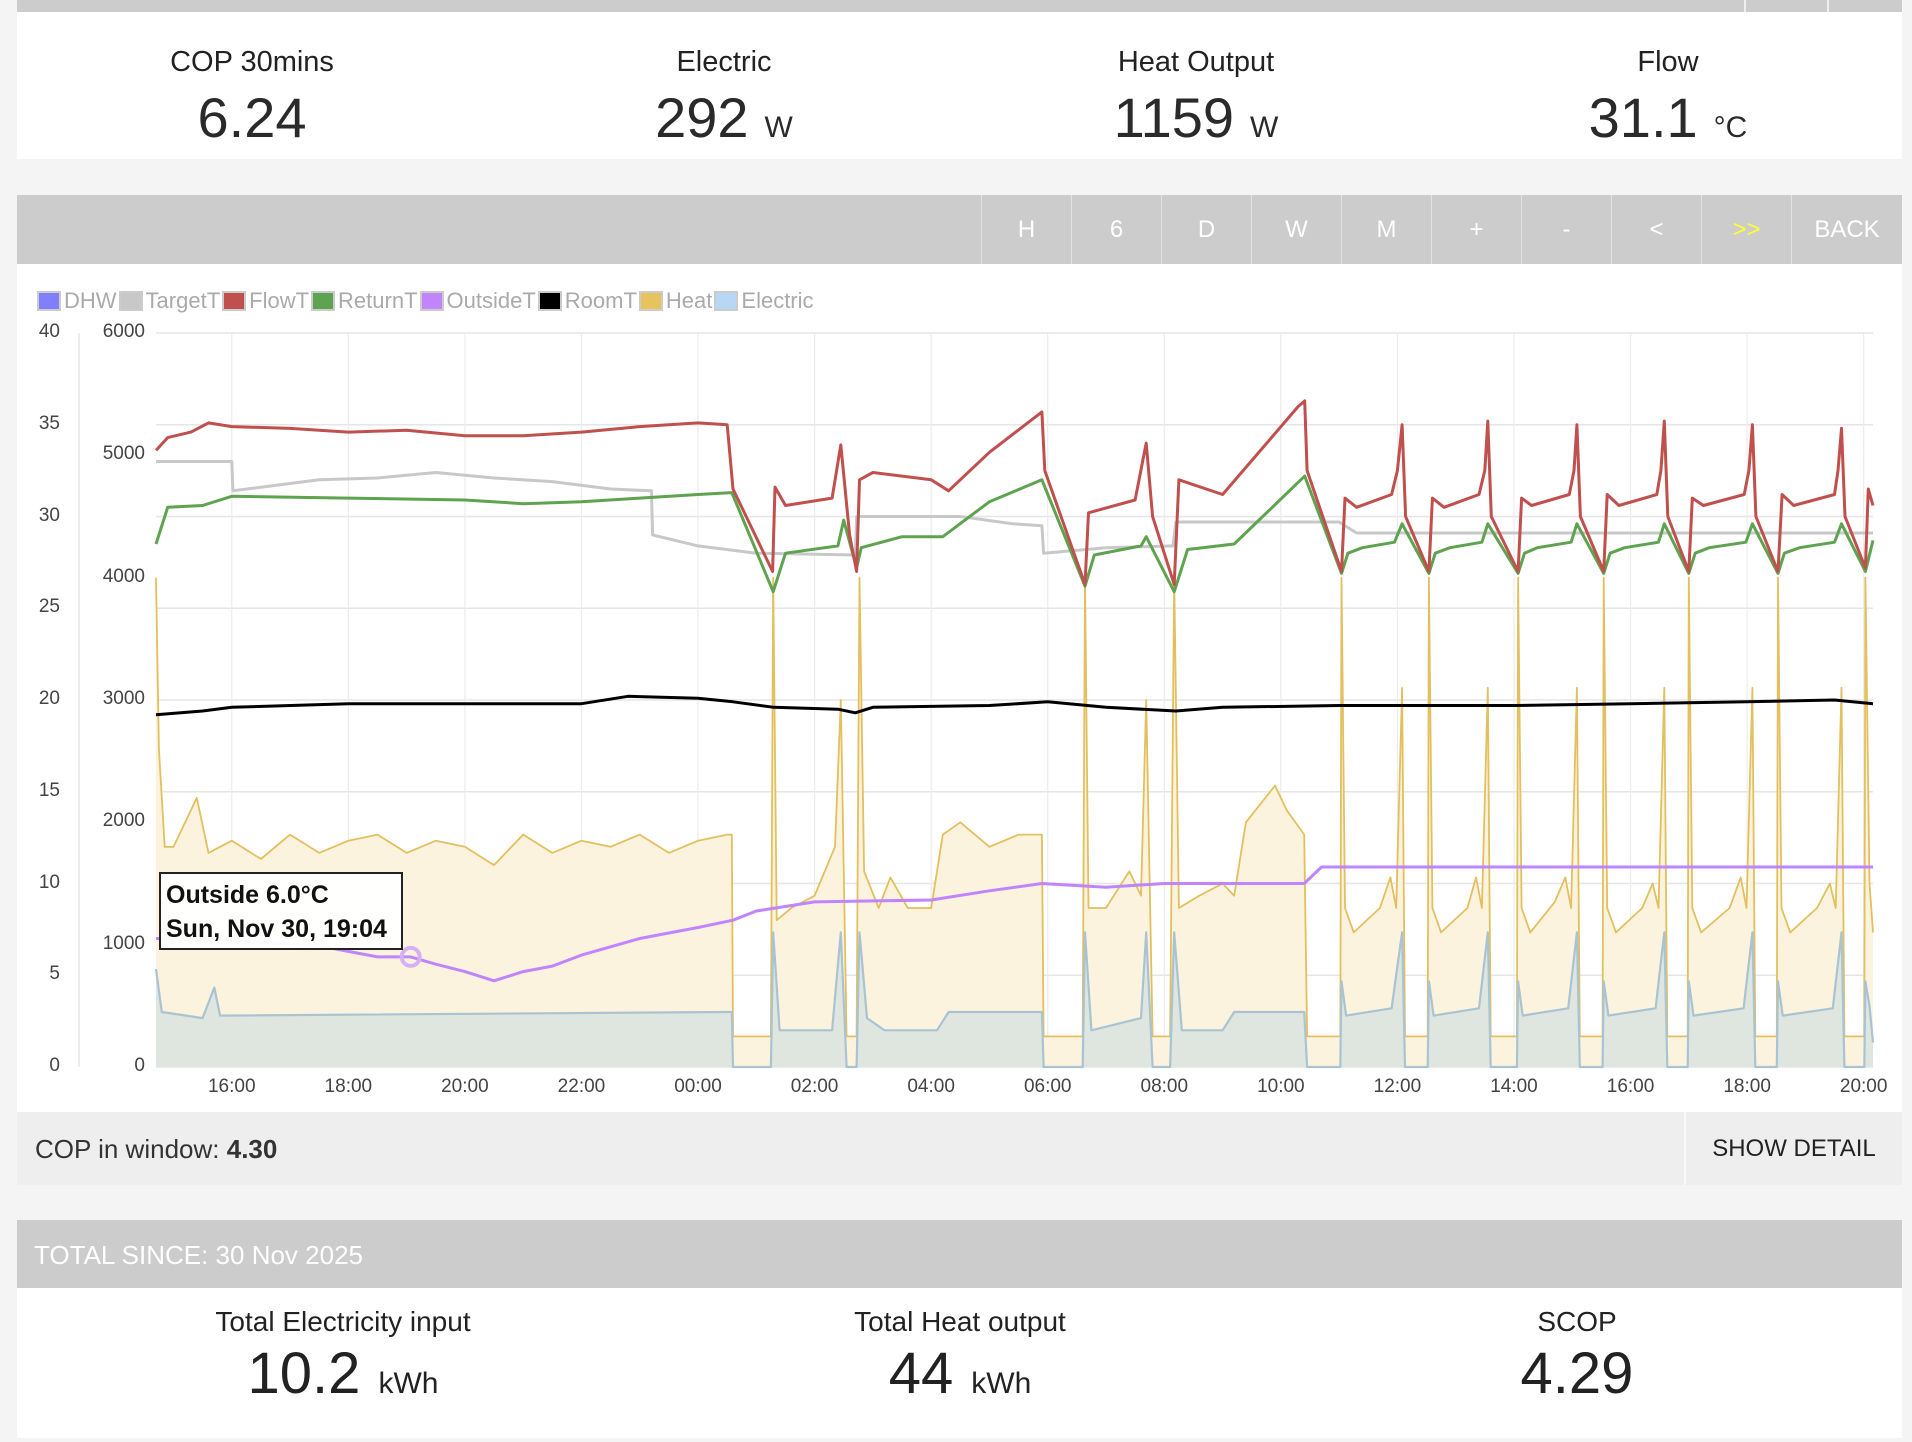 The width and height of the screenshot is (1912, 1442). What do you see at coordinates (378, 300) in the screenshot?
I see `legend-label: ReturnT` at bounding box center [378, 300].